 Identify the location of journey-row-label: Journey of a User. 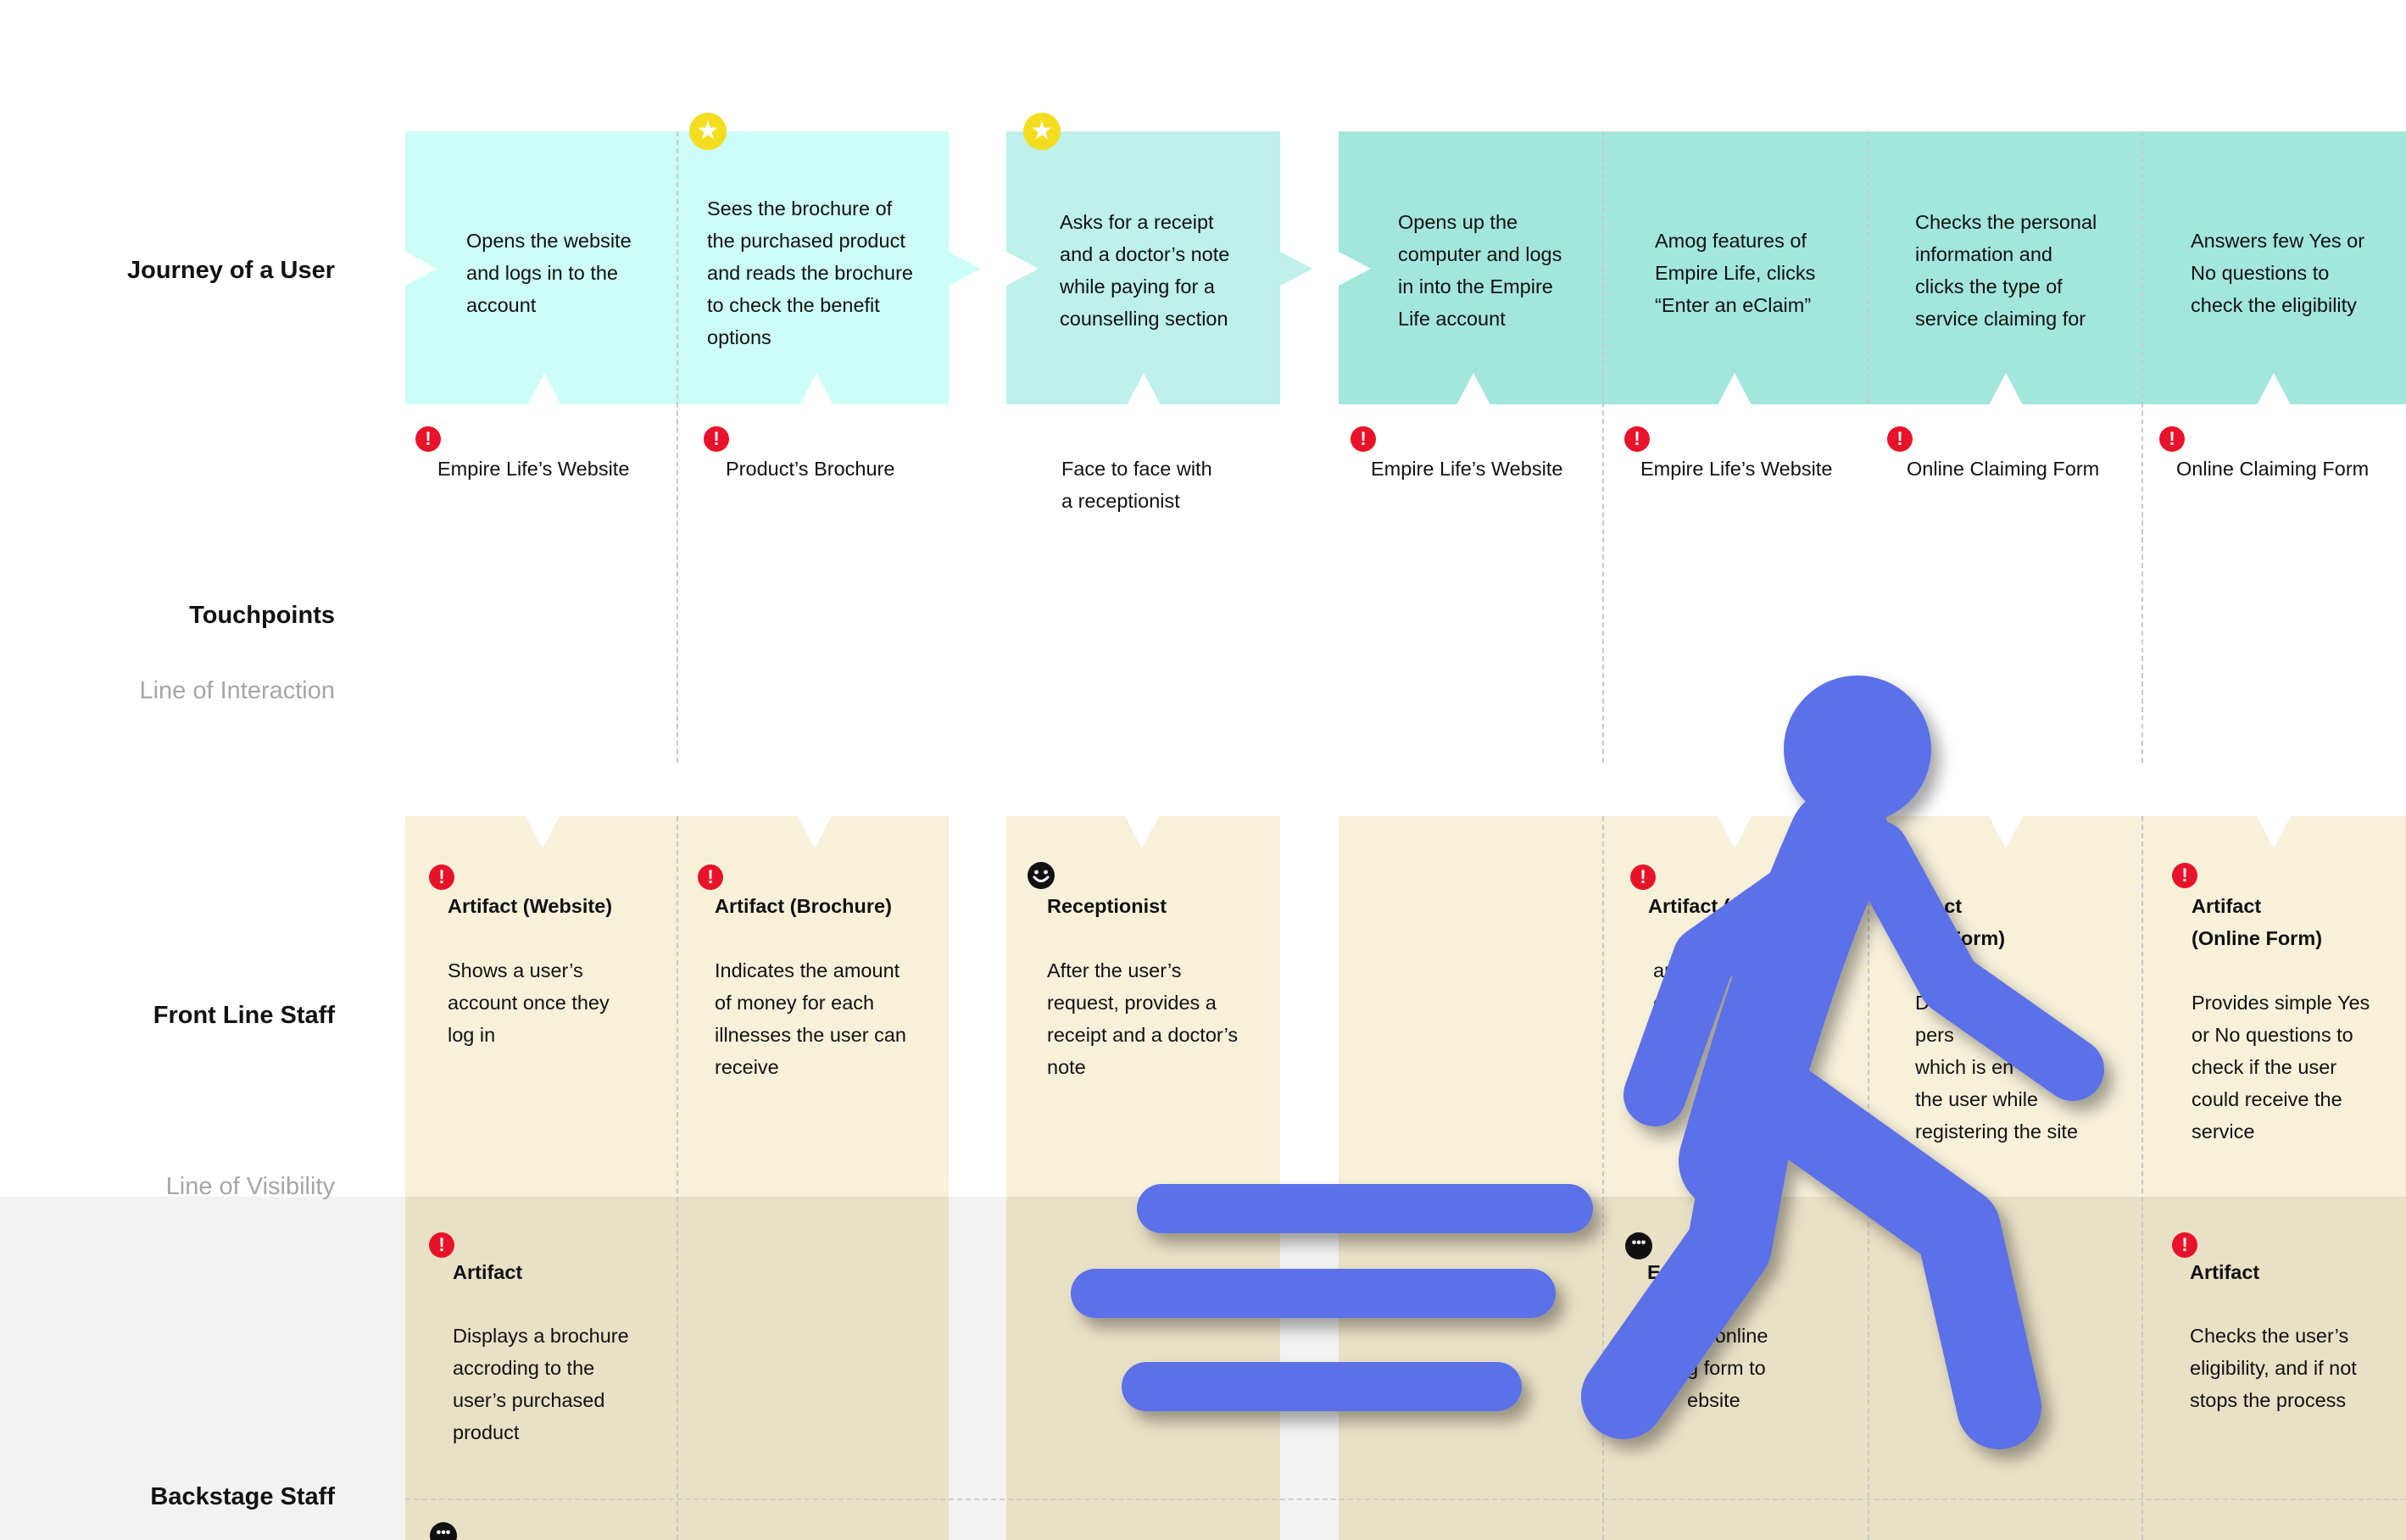
(231, 271).